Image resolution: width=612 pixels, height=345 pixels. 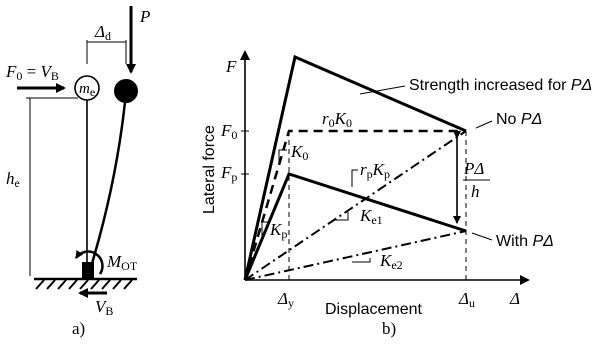 What do you see at coordinates (264, 229) in the screenshot?
I see `kp-triangle` at bounding box center [264, 229].